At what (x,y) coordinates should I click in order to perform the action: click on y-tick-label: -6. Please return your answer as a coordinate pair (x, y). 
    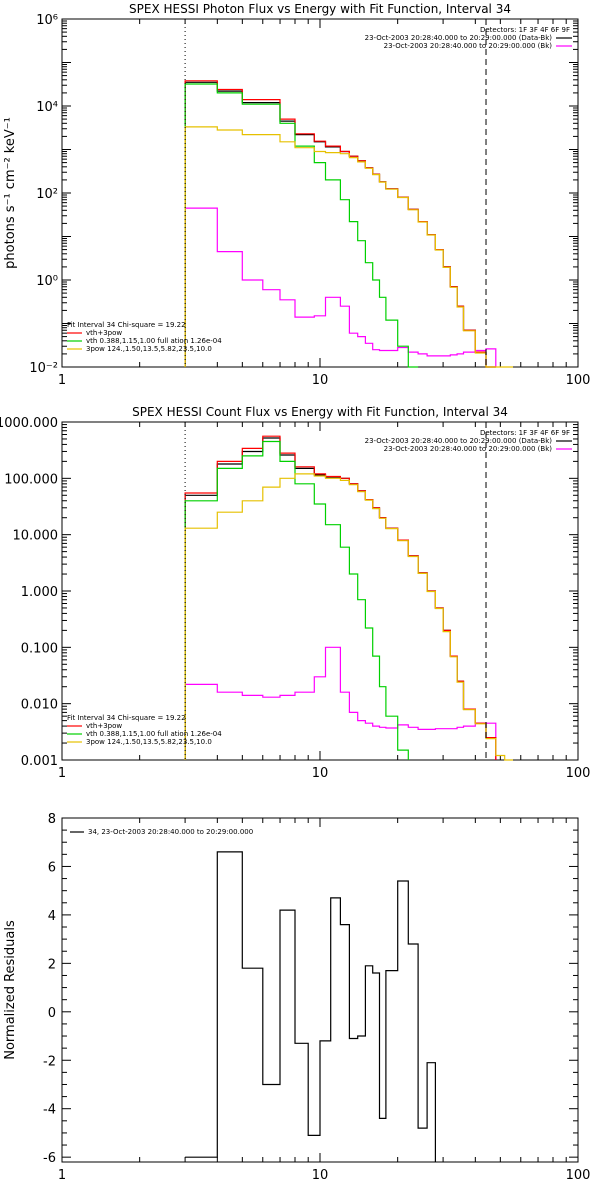
    Looking at the image, I should click on (49, 1158).